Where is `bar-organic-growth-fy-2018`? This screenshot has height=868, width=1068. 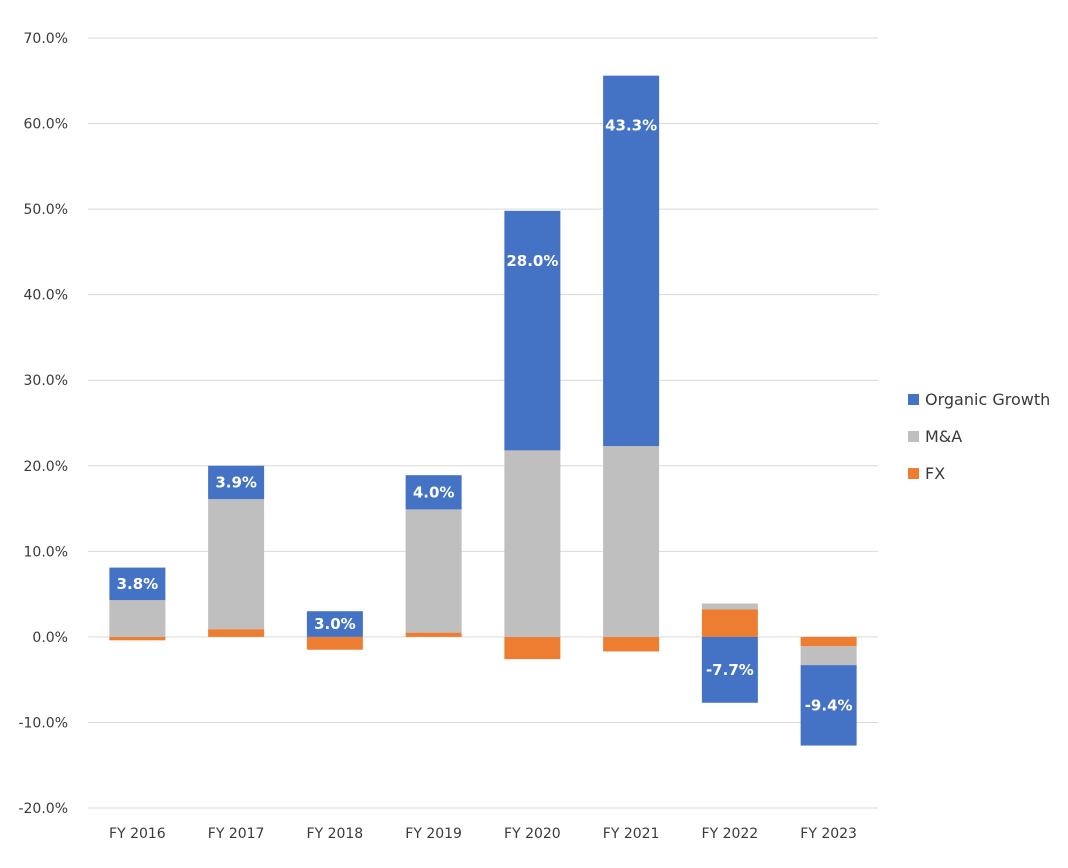 bar-organic-growth-fy-2018 is located at coordinates (334, 624).